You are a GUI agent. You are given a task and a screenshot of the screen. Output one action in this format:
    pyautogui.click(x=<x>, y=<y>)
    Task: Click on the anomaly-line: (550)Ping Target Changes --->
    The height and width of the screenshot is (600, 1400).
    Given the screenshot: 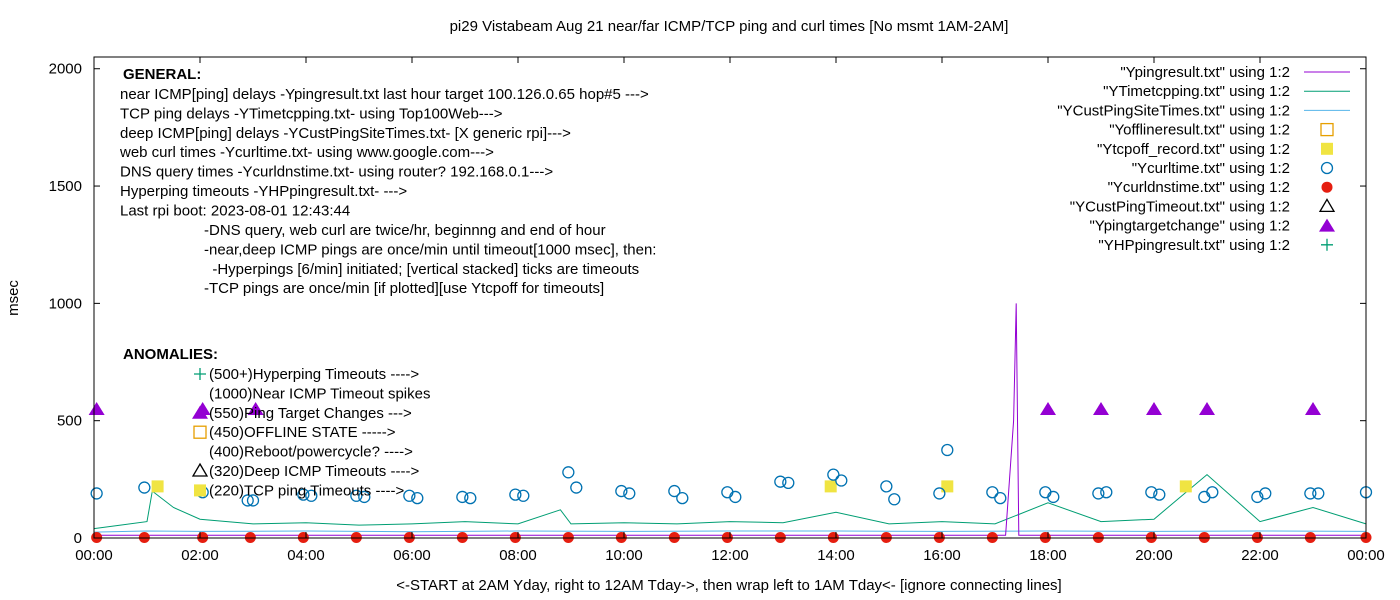 What is the action you would take?
    pyautogui.click(x=310, y=413)
    